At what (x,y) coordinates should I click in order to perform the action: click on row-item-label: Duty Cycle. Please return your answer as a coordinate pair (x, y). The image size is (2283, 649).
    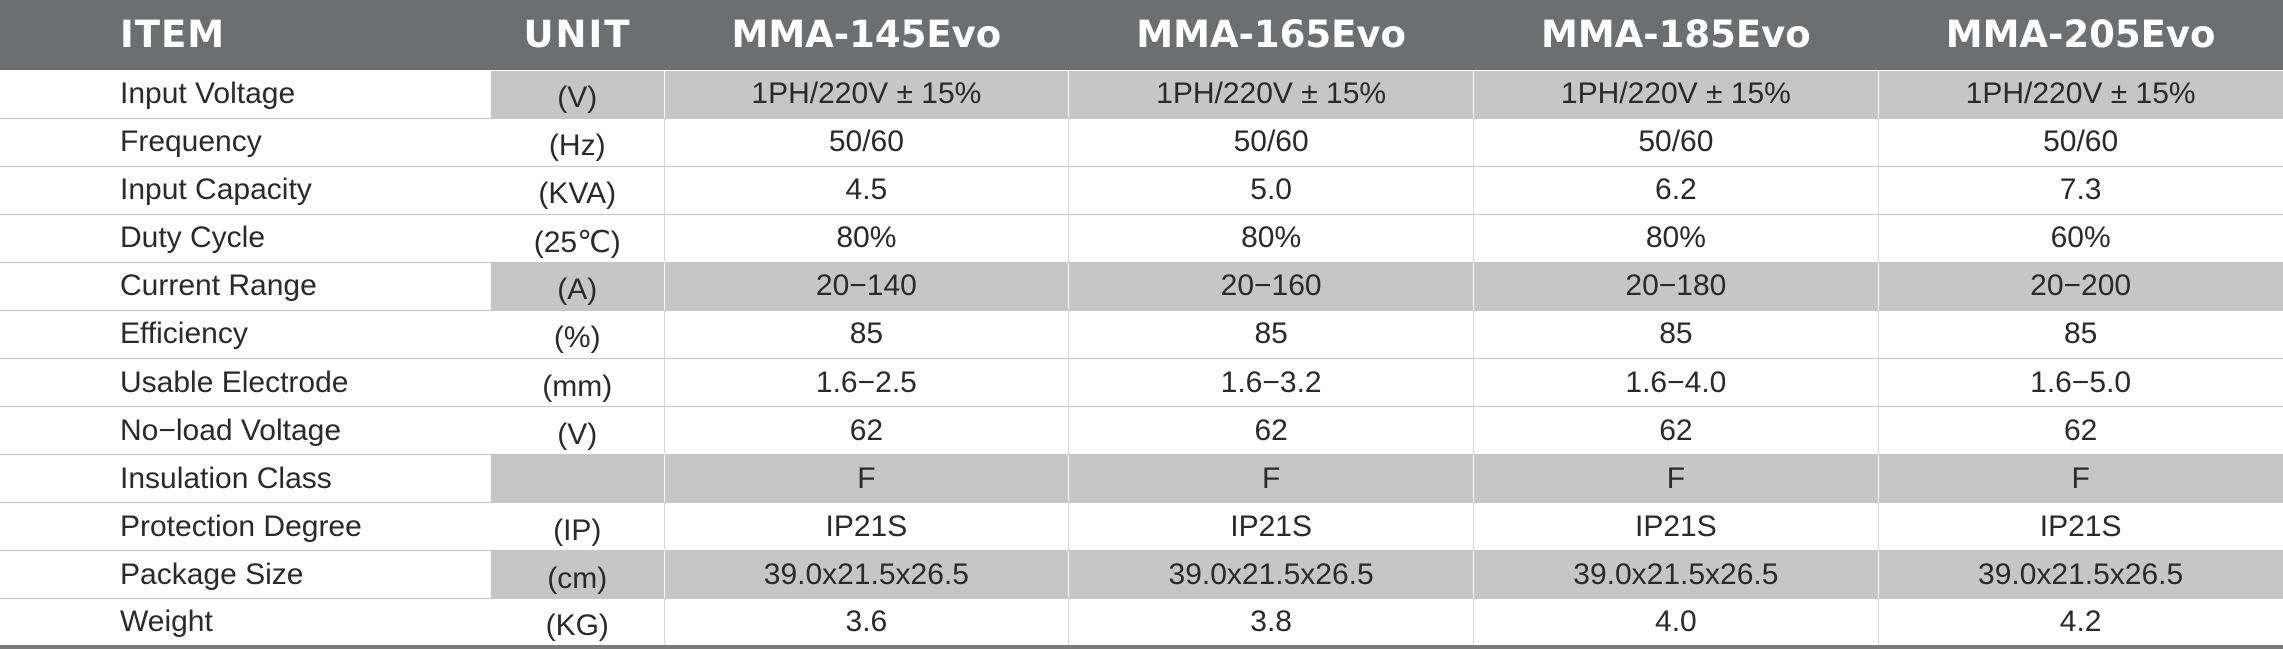
    Looking at the image, I should click on (245, 238).